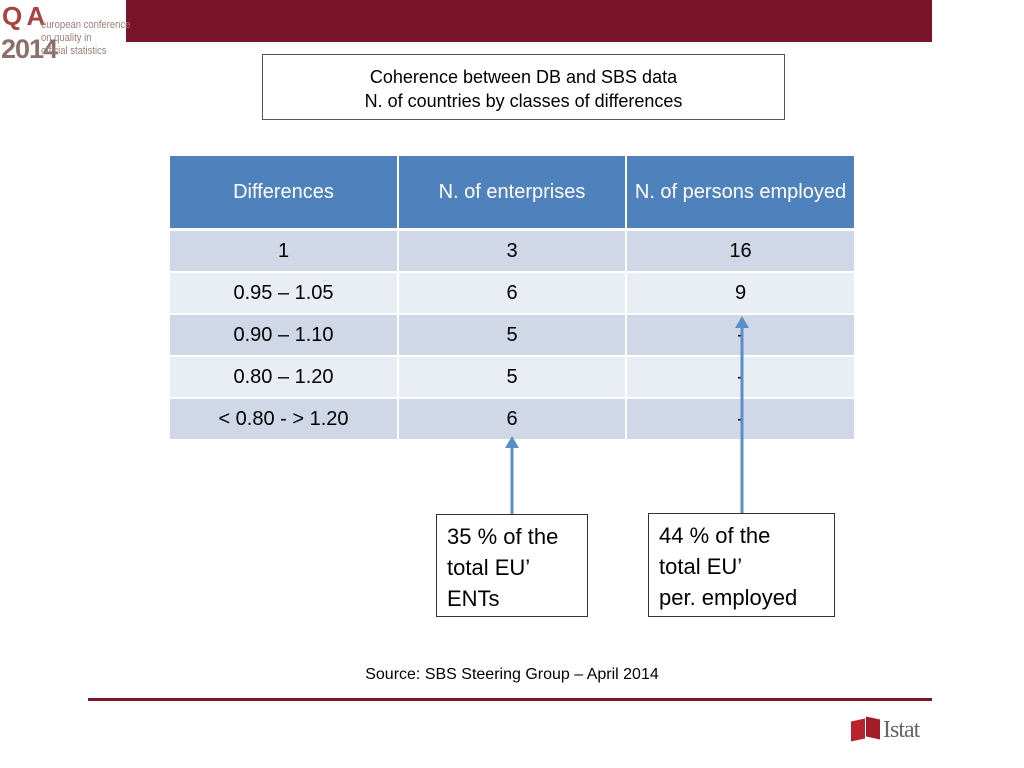 This screenshot has height=768, width=1024. I want to click on table-row: 1 3 16, so click(512, 251).